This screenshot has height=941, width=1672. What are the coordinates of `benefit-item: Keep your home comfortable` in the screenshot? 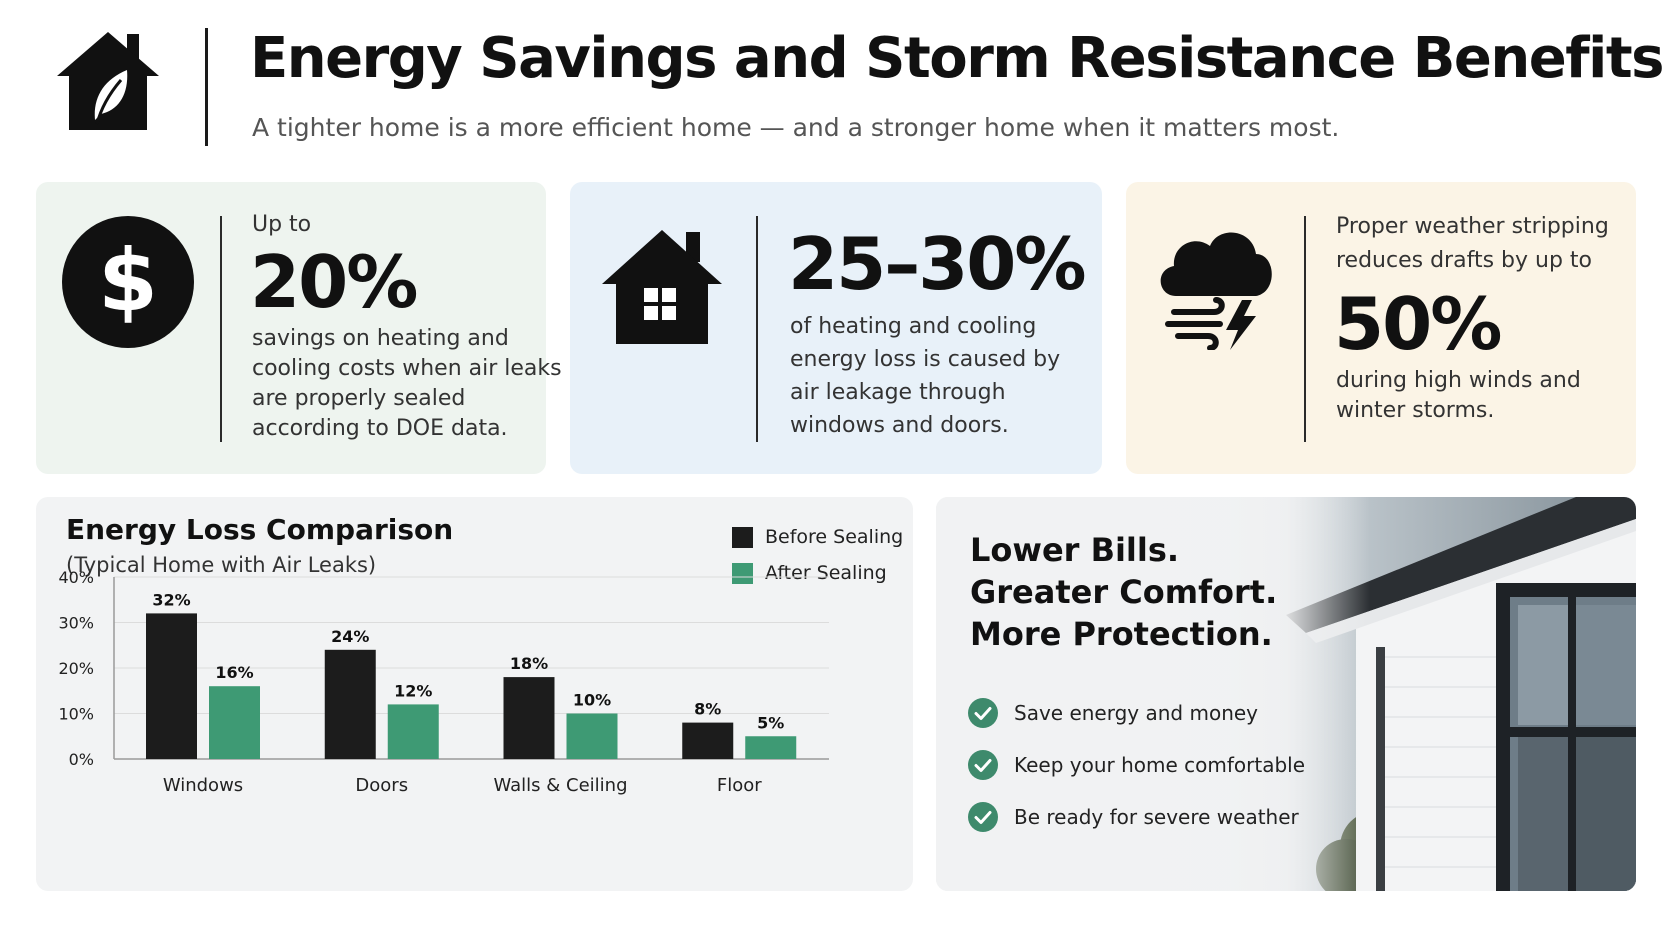 It's located at (1136, 765).